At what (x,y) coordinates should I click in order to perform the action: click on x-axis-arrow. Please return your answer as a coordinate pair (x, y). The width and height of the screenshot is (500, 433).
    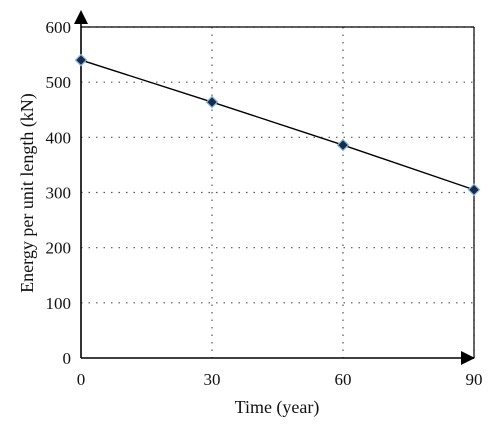
    Looking at the image, I should click on (468, 358).